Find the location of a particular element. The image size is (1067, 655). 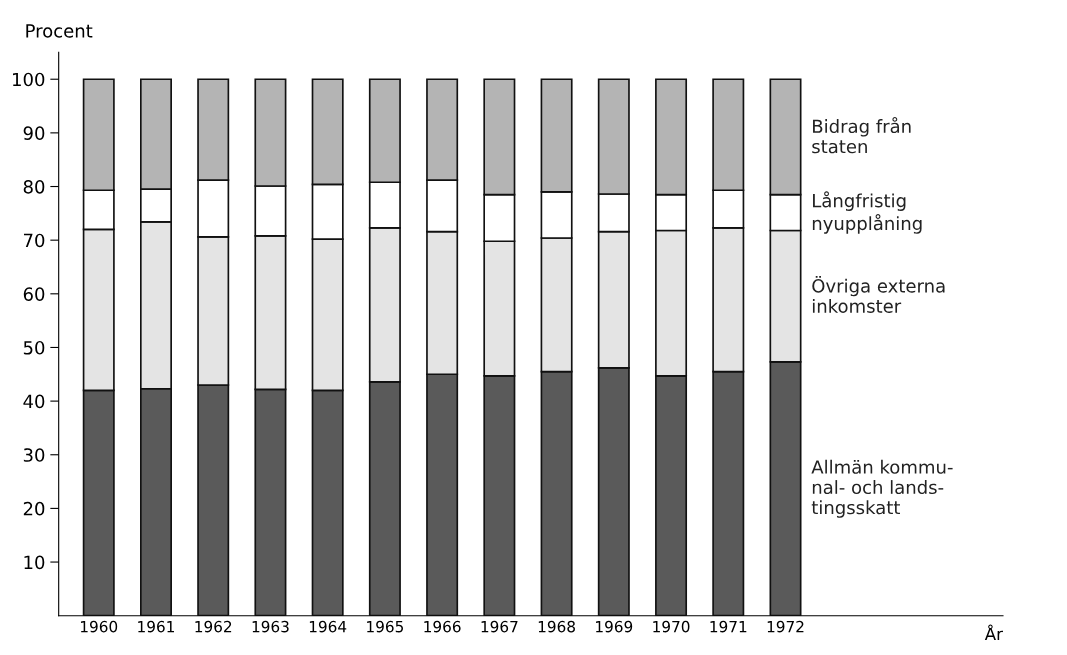

x-tick-label: 1972 is located at coordinates (785, 626).